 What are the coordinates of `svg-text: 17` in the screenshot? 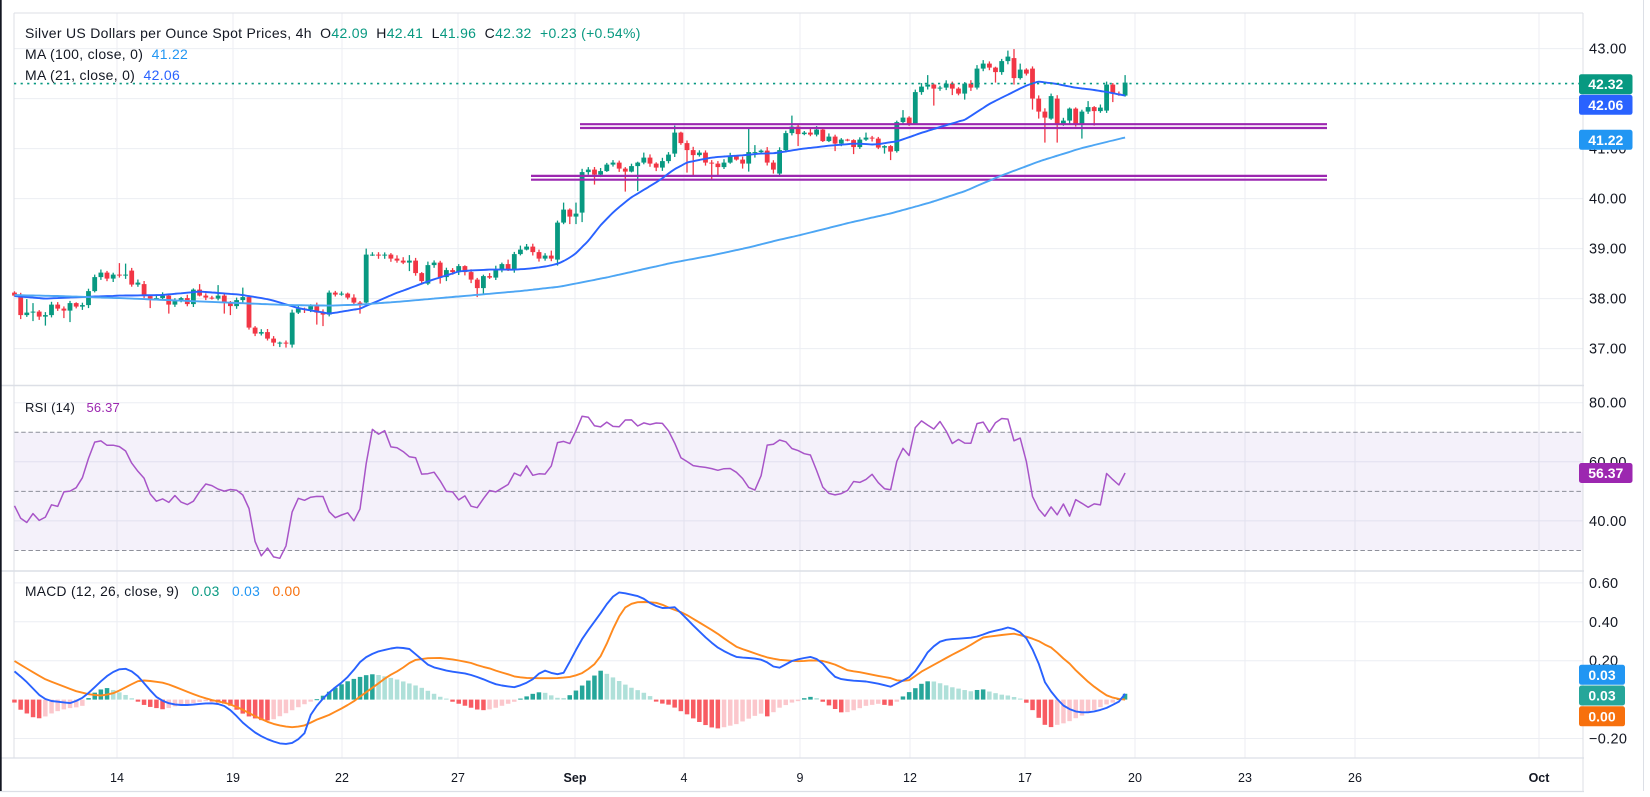 It's located at (1025, 778).